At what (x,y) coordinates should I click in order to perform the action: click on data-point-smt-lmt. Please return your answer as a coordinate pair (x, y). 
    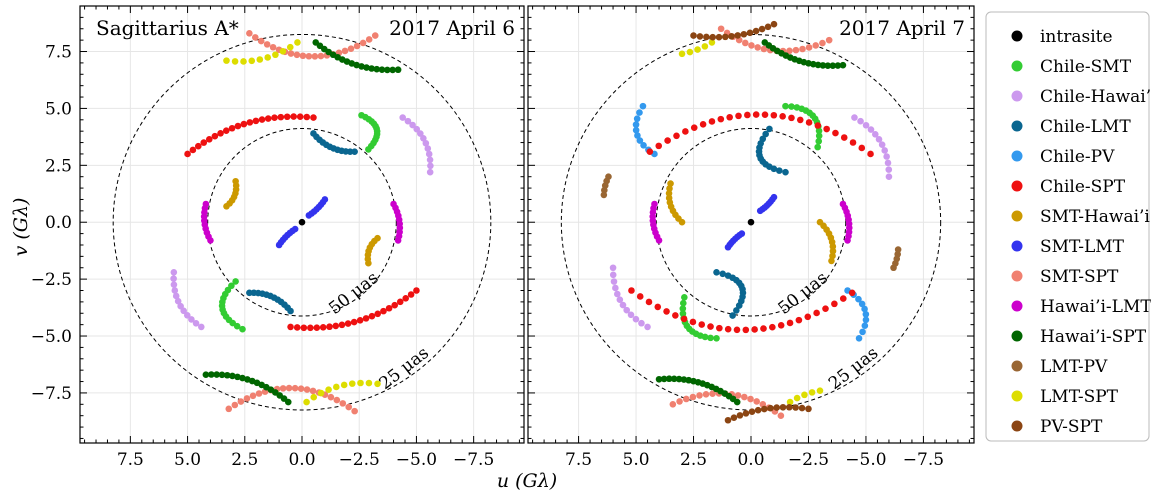
    Looking at the image, I should click on (325, 199).